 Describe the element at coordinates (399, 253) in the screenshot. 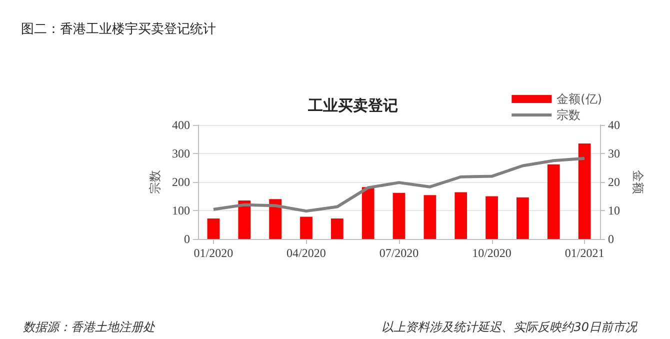

I see `x-tick-label: 07/2020` at that location.